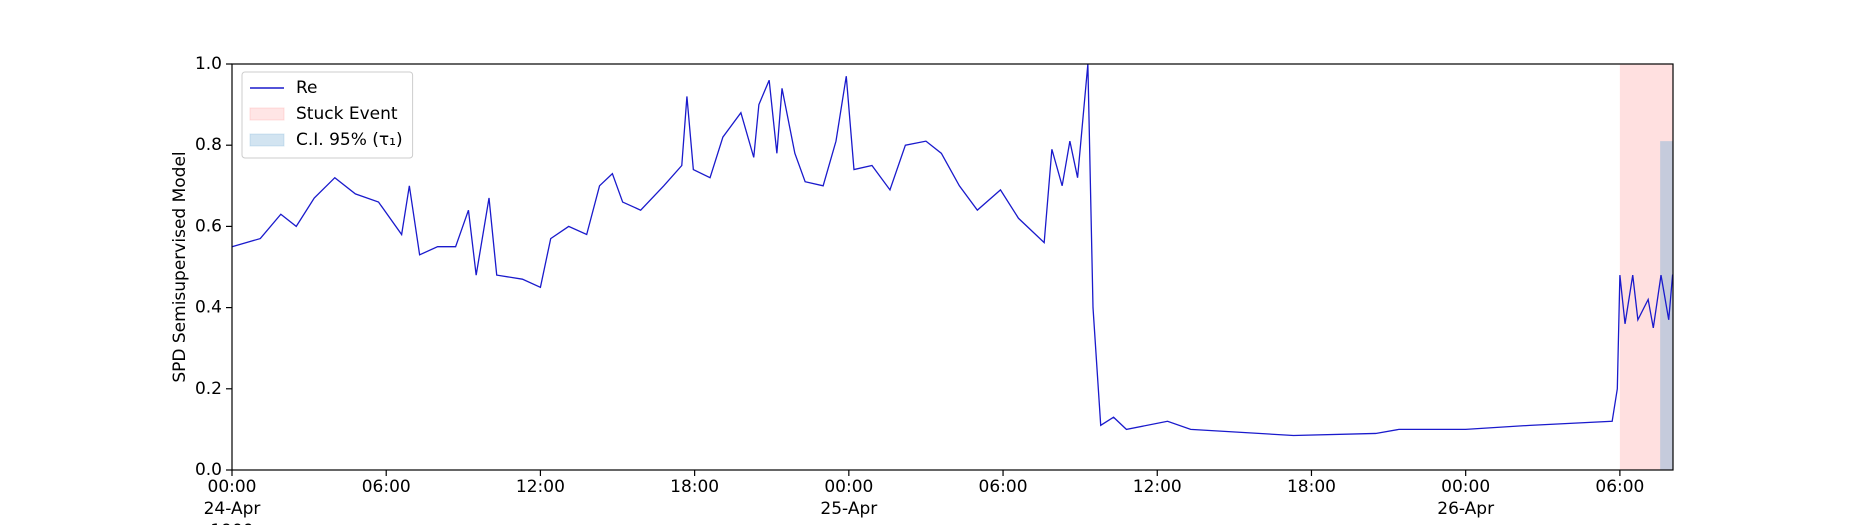  Describe the element at coordinates (349, 140) in the screenshot. I see `legend-label: C.I. 95% (τ₁)` at that location.